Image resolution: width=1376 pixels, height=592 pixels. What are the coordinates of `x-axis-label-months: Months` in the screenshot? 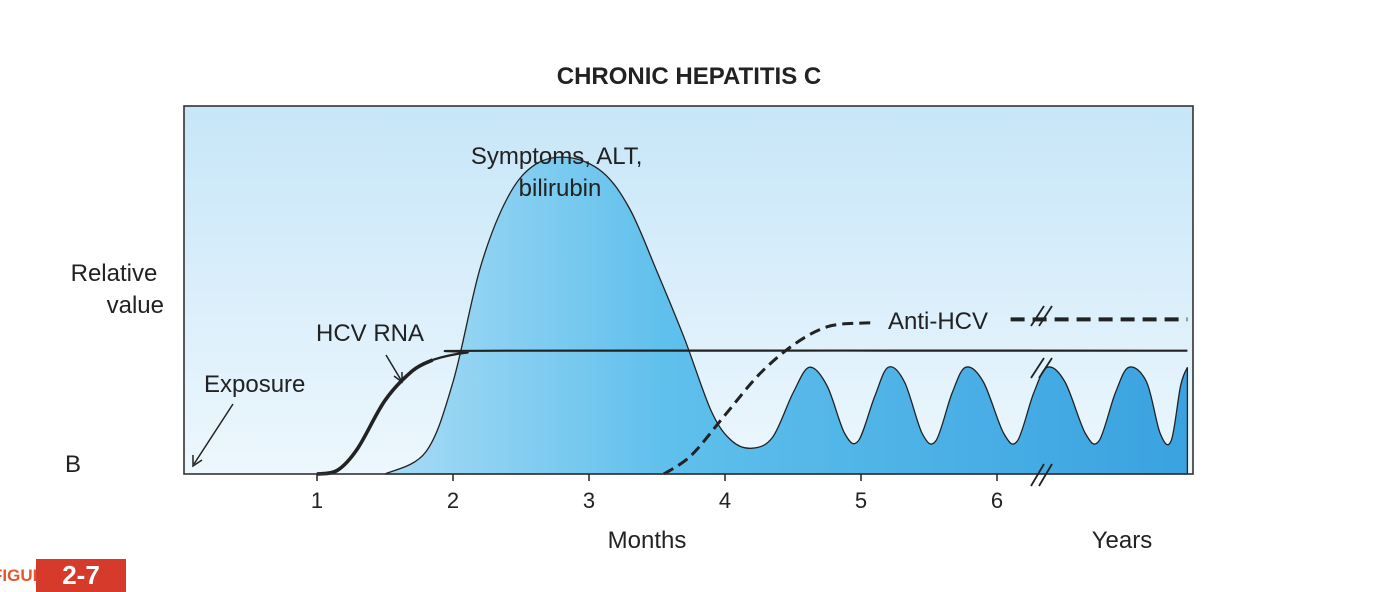 It's located at (647, 540).